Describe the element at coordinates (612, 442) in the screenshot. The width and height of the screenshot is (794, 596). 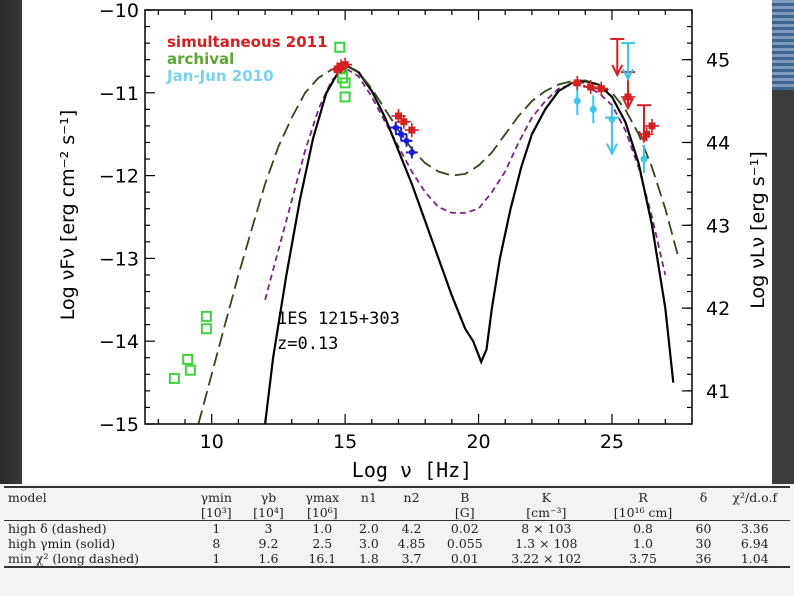
I see `x-tick-label: 25` at that location.